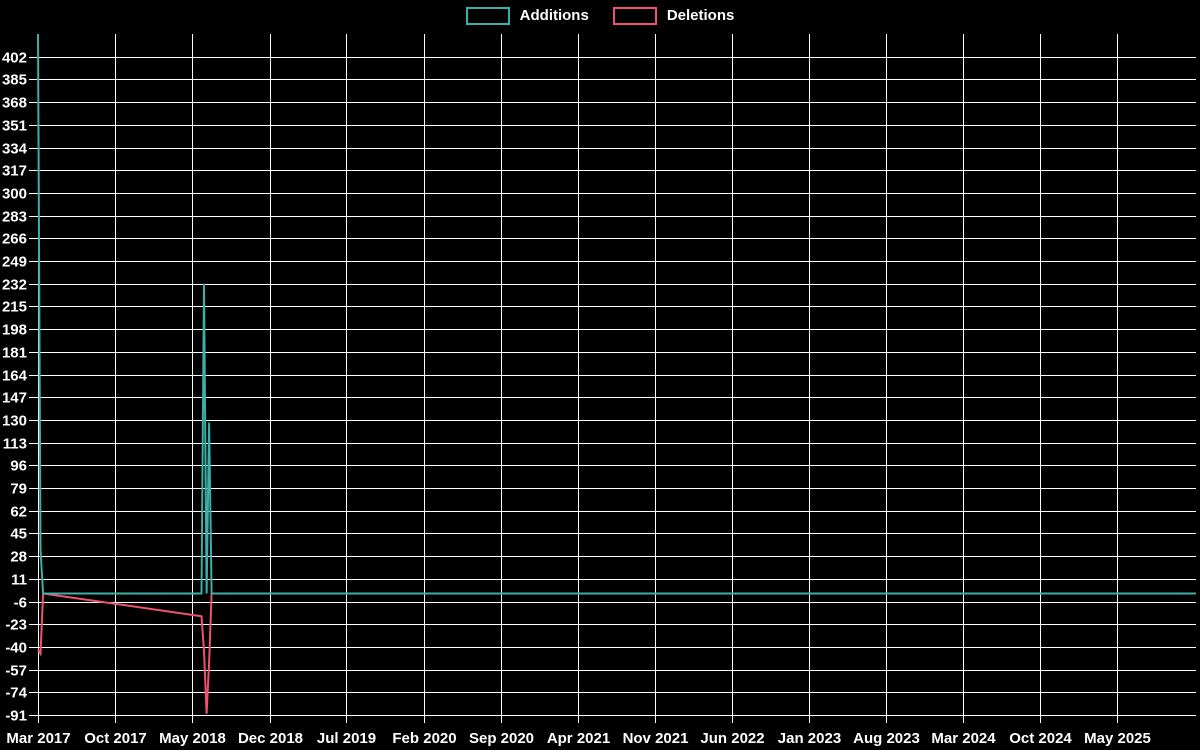  What do you see at coordinates (886, 738) in the screenshot?
I see `x-axis-tick-label: Aug 2023` at bounding box center [886, 738].